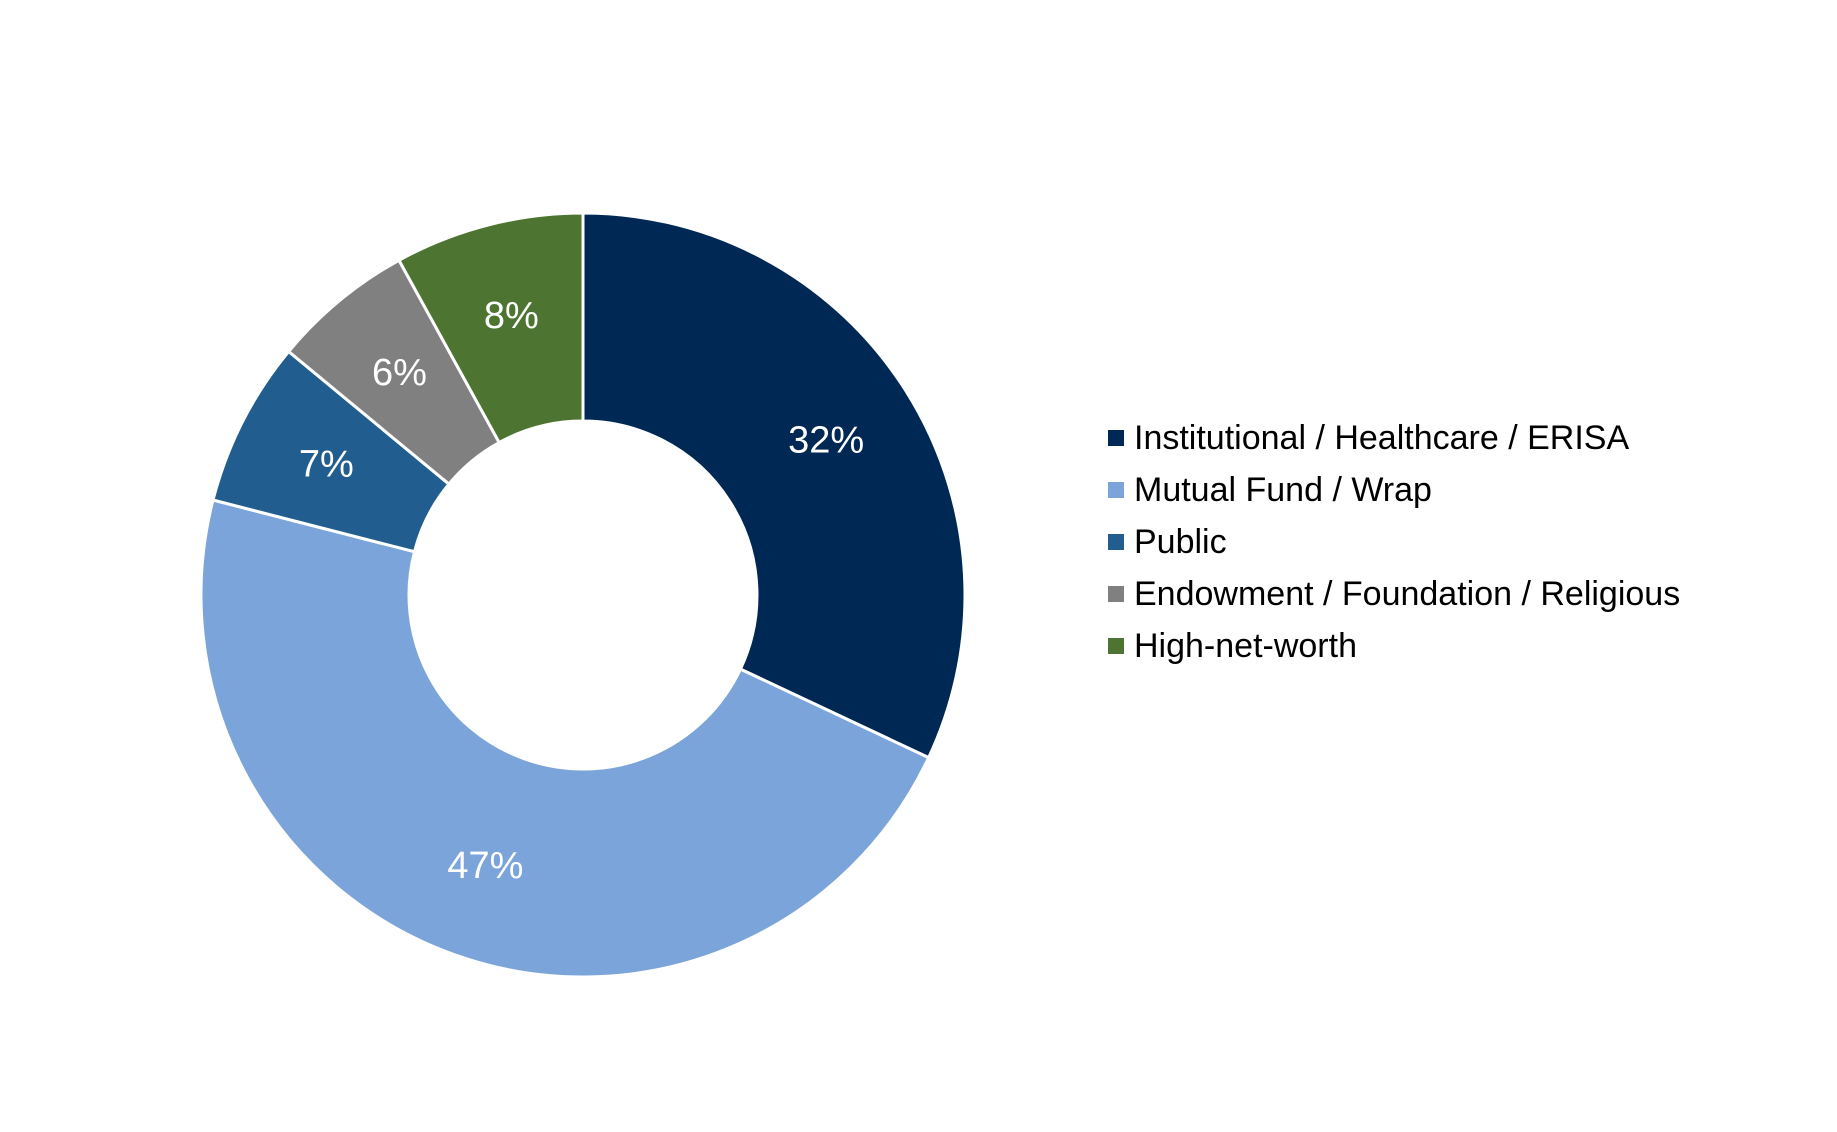  Describe the element at coordinates (326, 464) in the screenshot. I see `data-label-3: 7%` at that location.